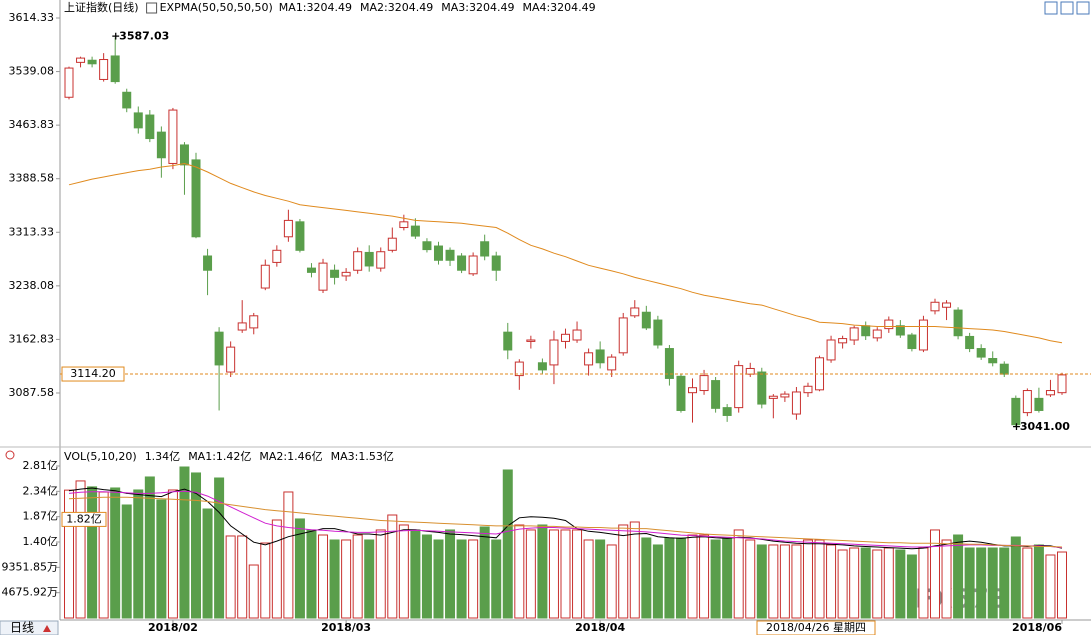 The width and height of the screenshot is (1091, 635). I want to click on crosshair-date-box, so click(816, 627).